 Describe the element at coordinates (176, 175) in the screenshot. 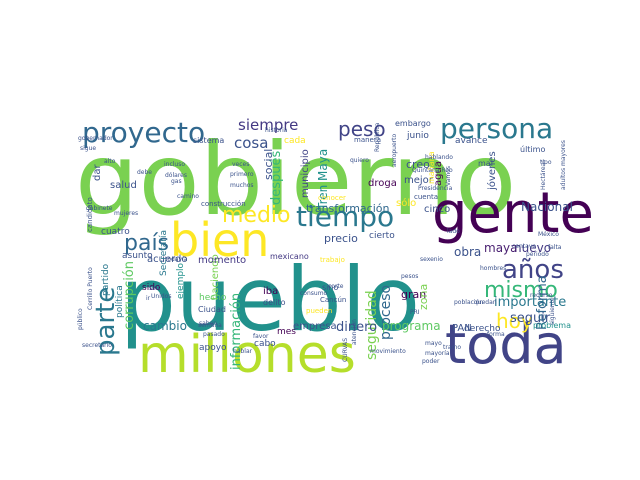

I see `word-dolares: dólares` at that location.